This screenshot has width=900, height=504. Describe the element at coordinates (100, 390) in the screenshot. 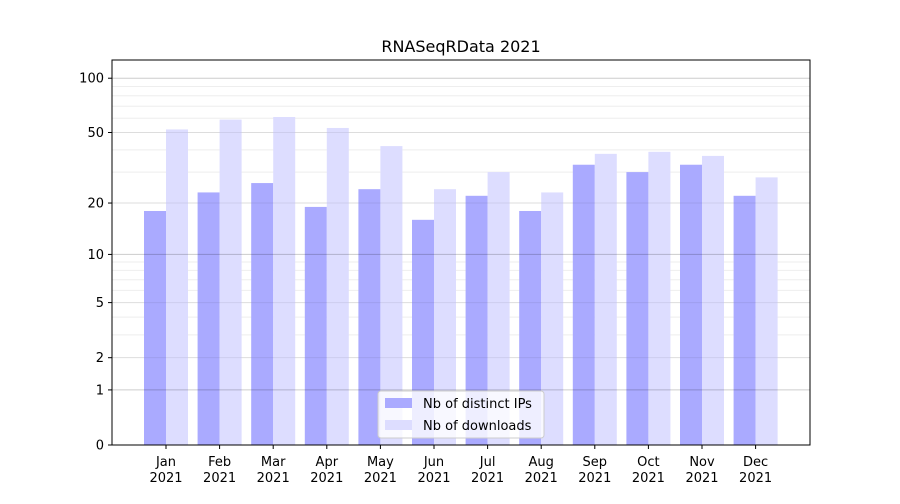

I see `y-tick-label: 1` at that location.